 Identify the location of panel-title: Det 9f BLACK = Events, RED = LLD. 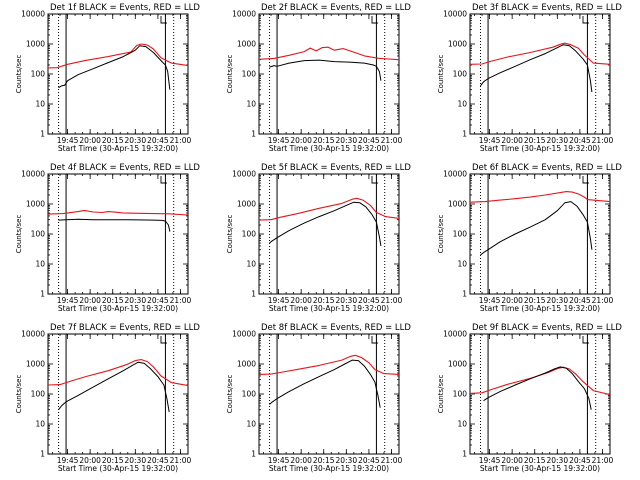
(547, 328).